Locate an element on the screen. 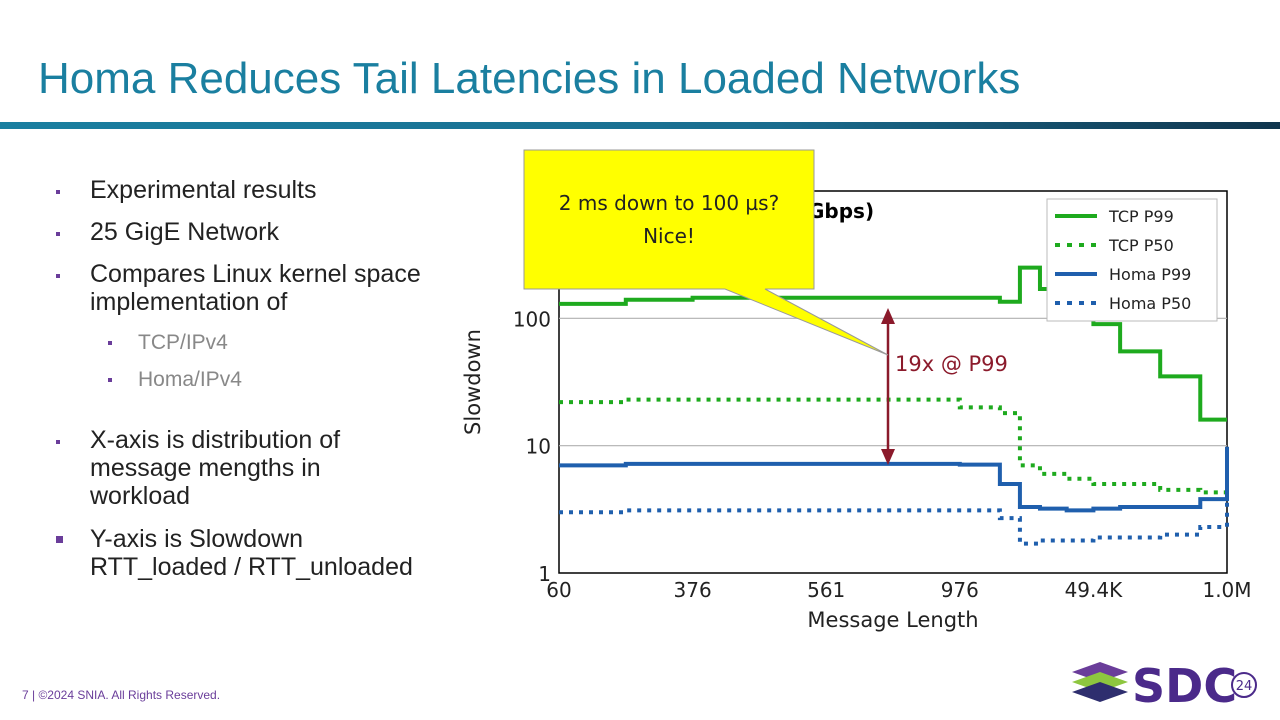 This screenshot has width=1280, height=720. arrowhead-up-icon is located at coordinates (888, 316).